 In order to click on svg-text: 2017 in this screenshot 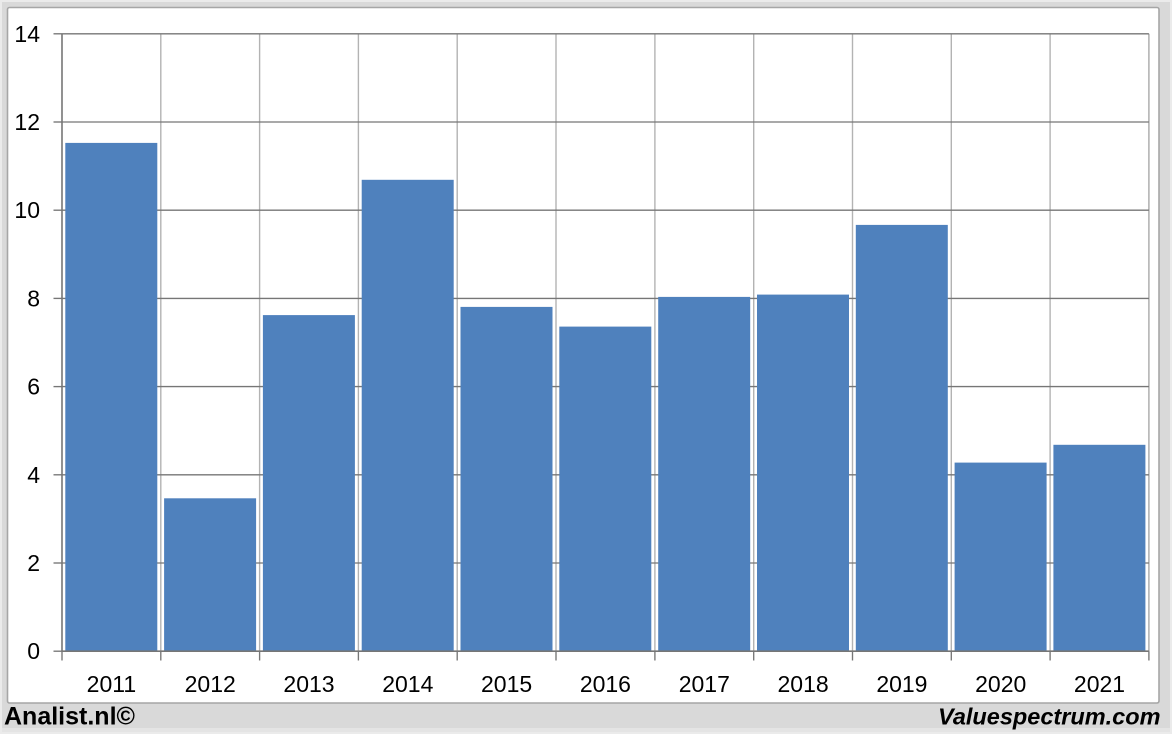, I will do `click(704, 684)`.